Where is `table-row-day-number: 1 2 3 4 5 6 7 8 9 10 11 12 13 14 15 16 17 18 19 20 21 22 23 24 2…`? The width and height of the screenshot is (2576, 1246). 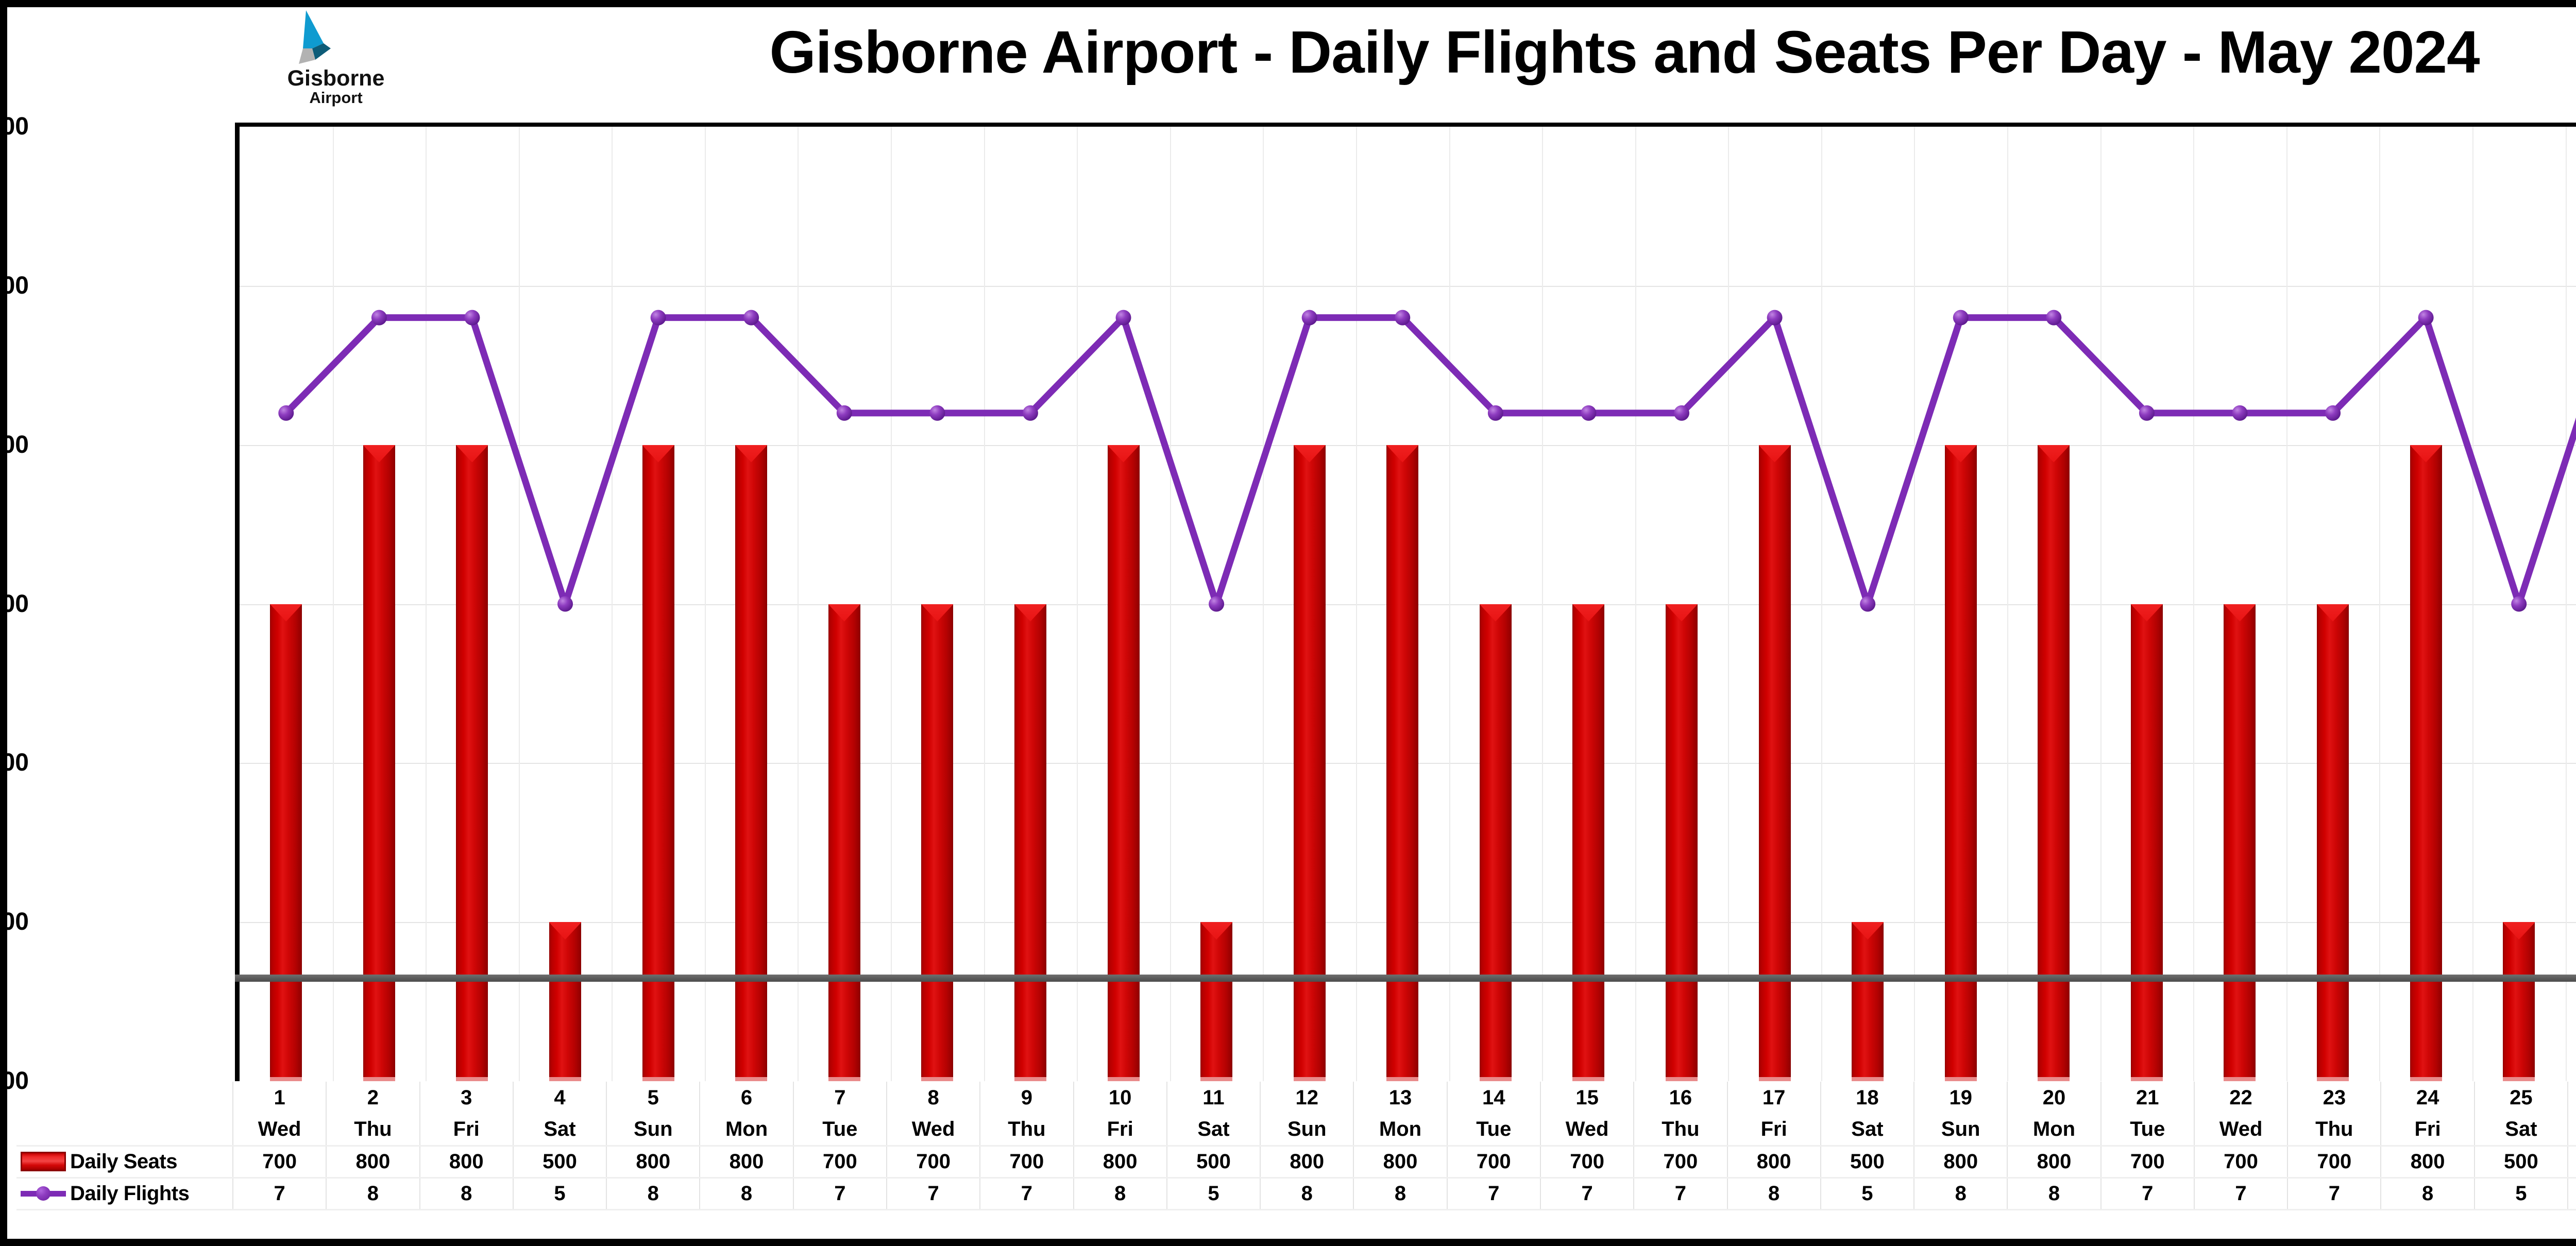
table-row-day-number: 1 2 3 4 5 6 7 8 9 10 11 12 13 14 15 16 17 18 19 20 21 22 23 24 2… is located at coordinates (1296, 1098).